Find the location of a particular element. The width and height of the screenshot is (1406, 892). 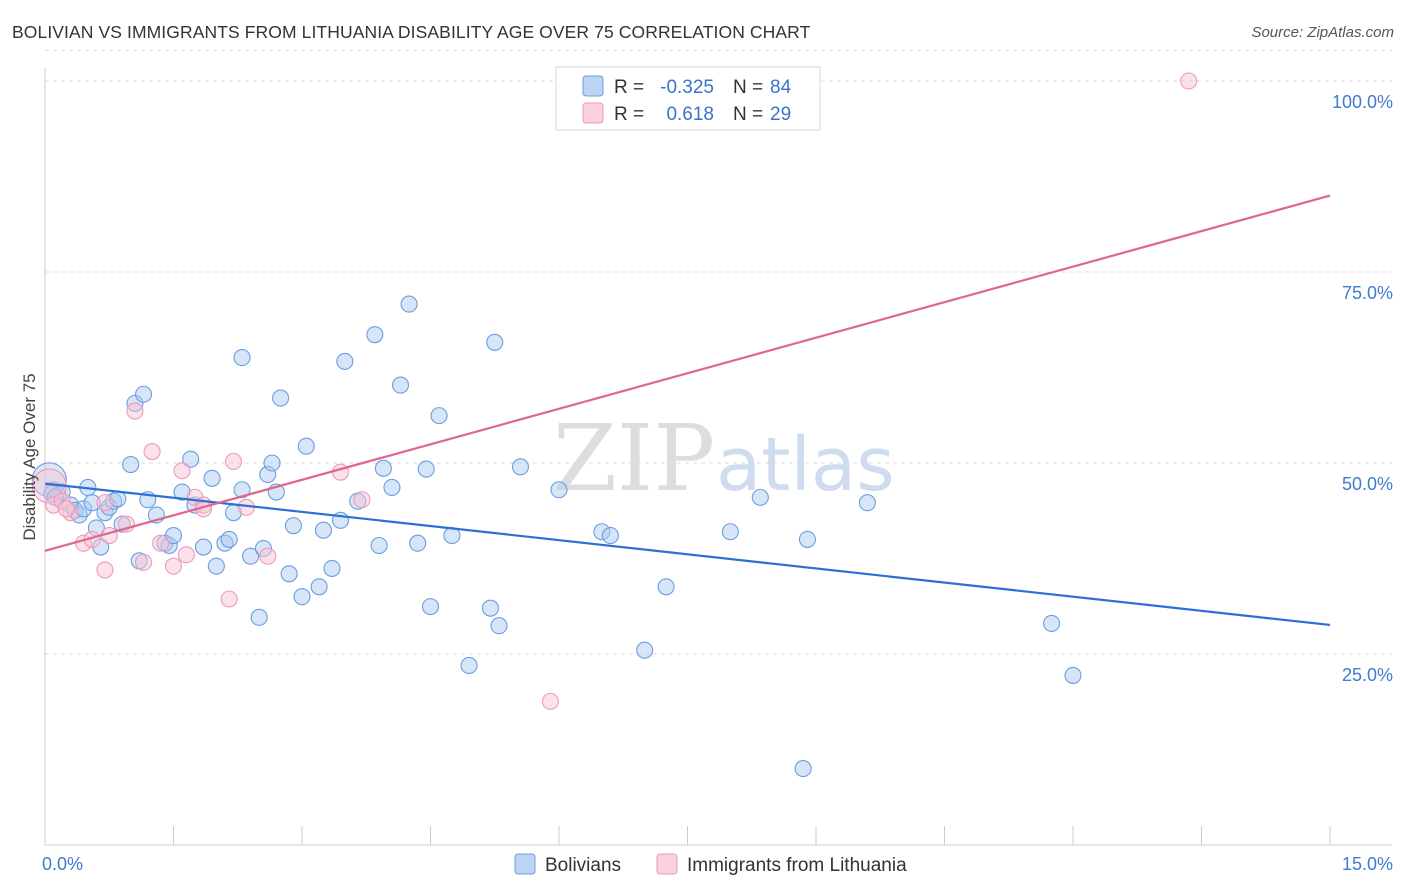

legend-n-value-lithuania: 29 is located at coordinates (780, 114).